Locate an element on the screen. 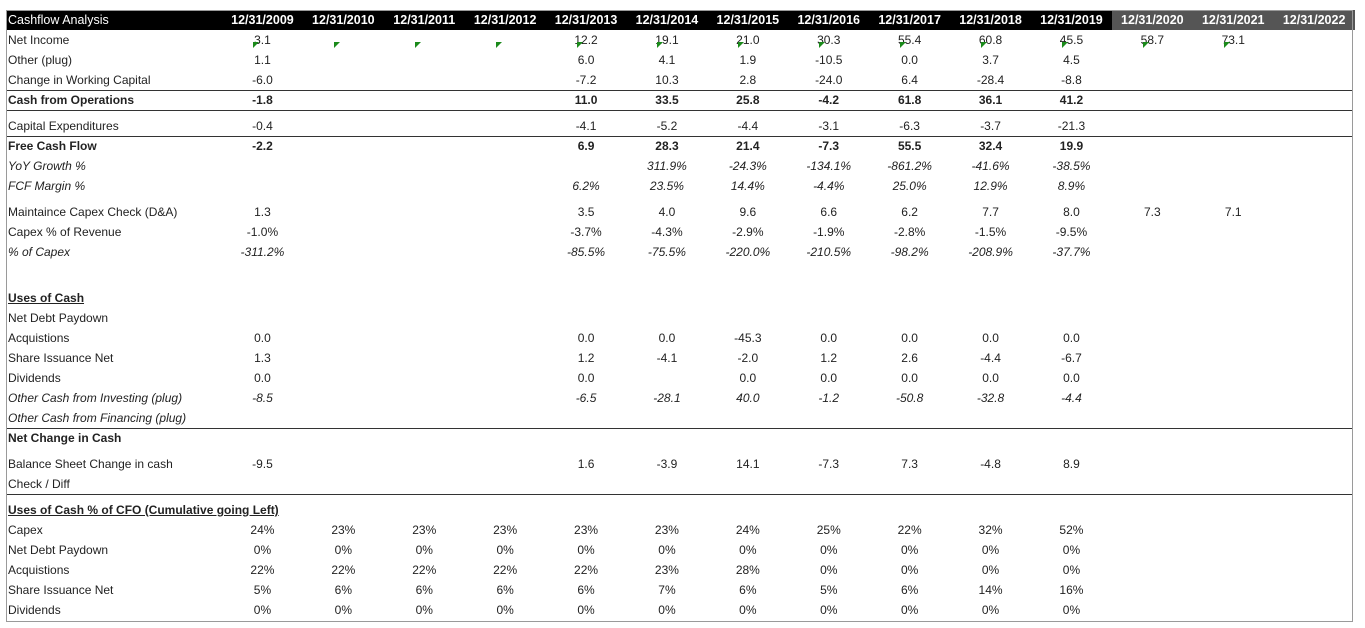 The height and width of the screenshot is (628, 1365). cell-change-in-working-capital-4: -7.2 is located at coordinates (586, 80).